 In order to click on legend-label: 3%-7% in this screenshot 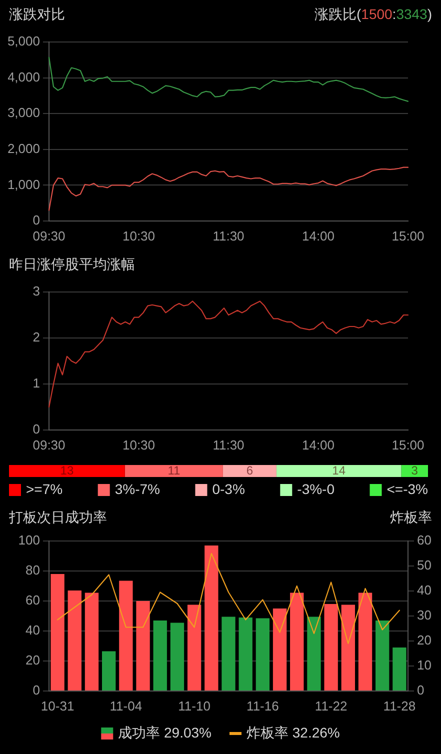, I will do `click(137, 488)`.